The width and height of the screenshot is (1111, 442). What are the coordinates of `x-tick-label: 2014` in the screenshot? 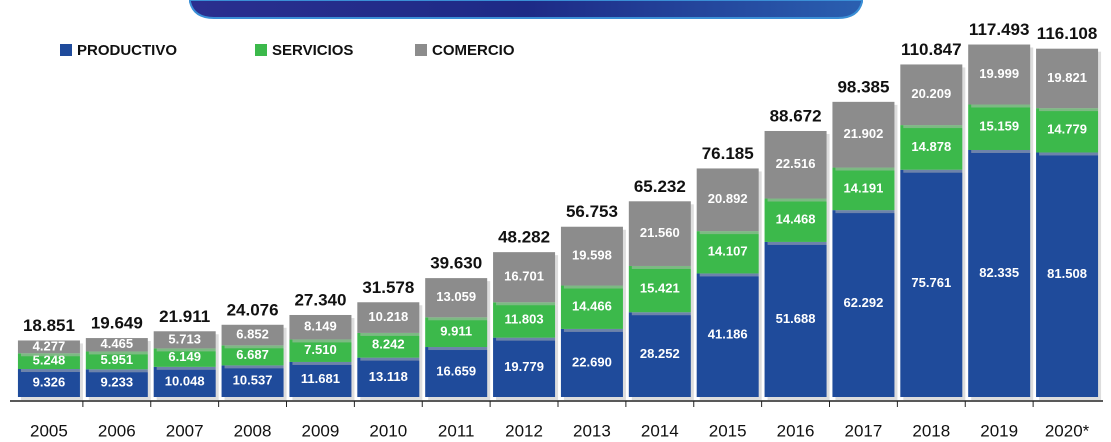 It's located at (660, 430).